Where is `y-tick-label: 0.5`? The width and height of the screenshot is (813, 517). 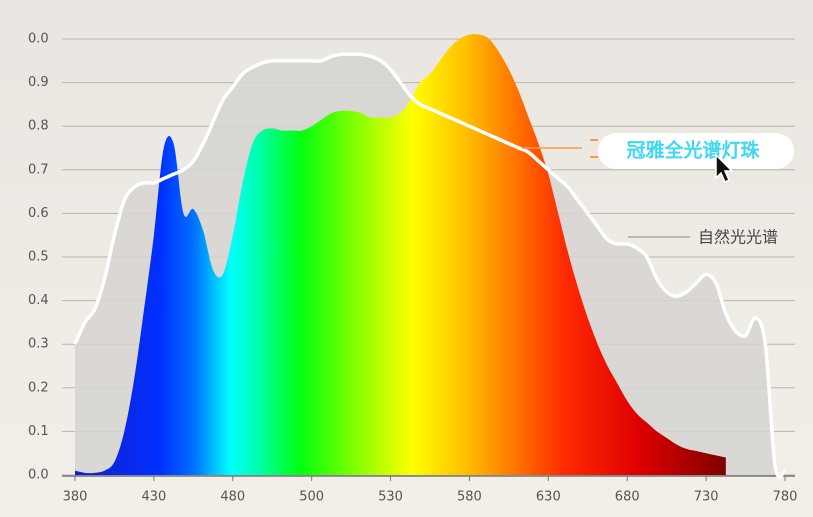 y-tick-label: 0.5 is located at coordinates (38, 257).